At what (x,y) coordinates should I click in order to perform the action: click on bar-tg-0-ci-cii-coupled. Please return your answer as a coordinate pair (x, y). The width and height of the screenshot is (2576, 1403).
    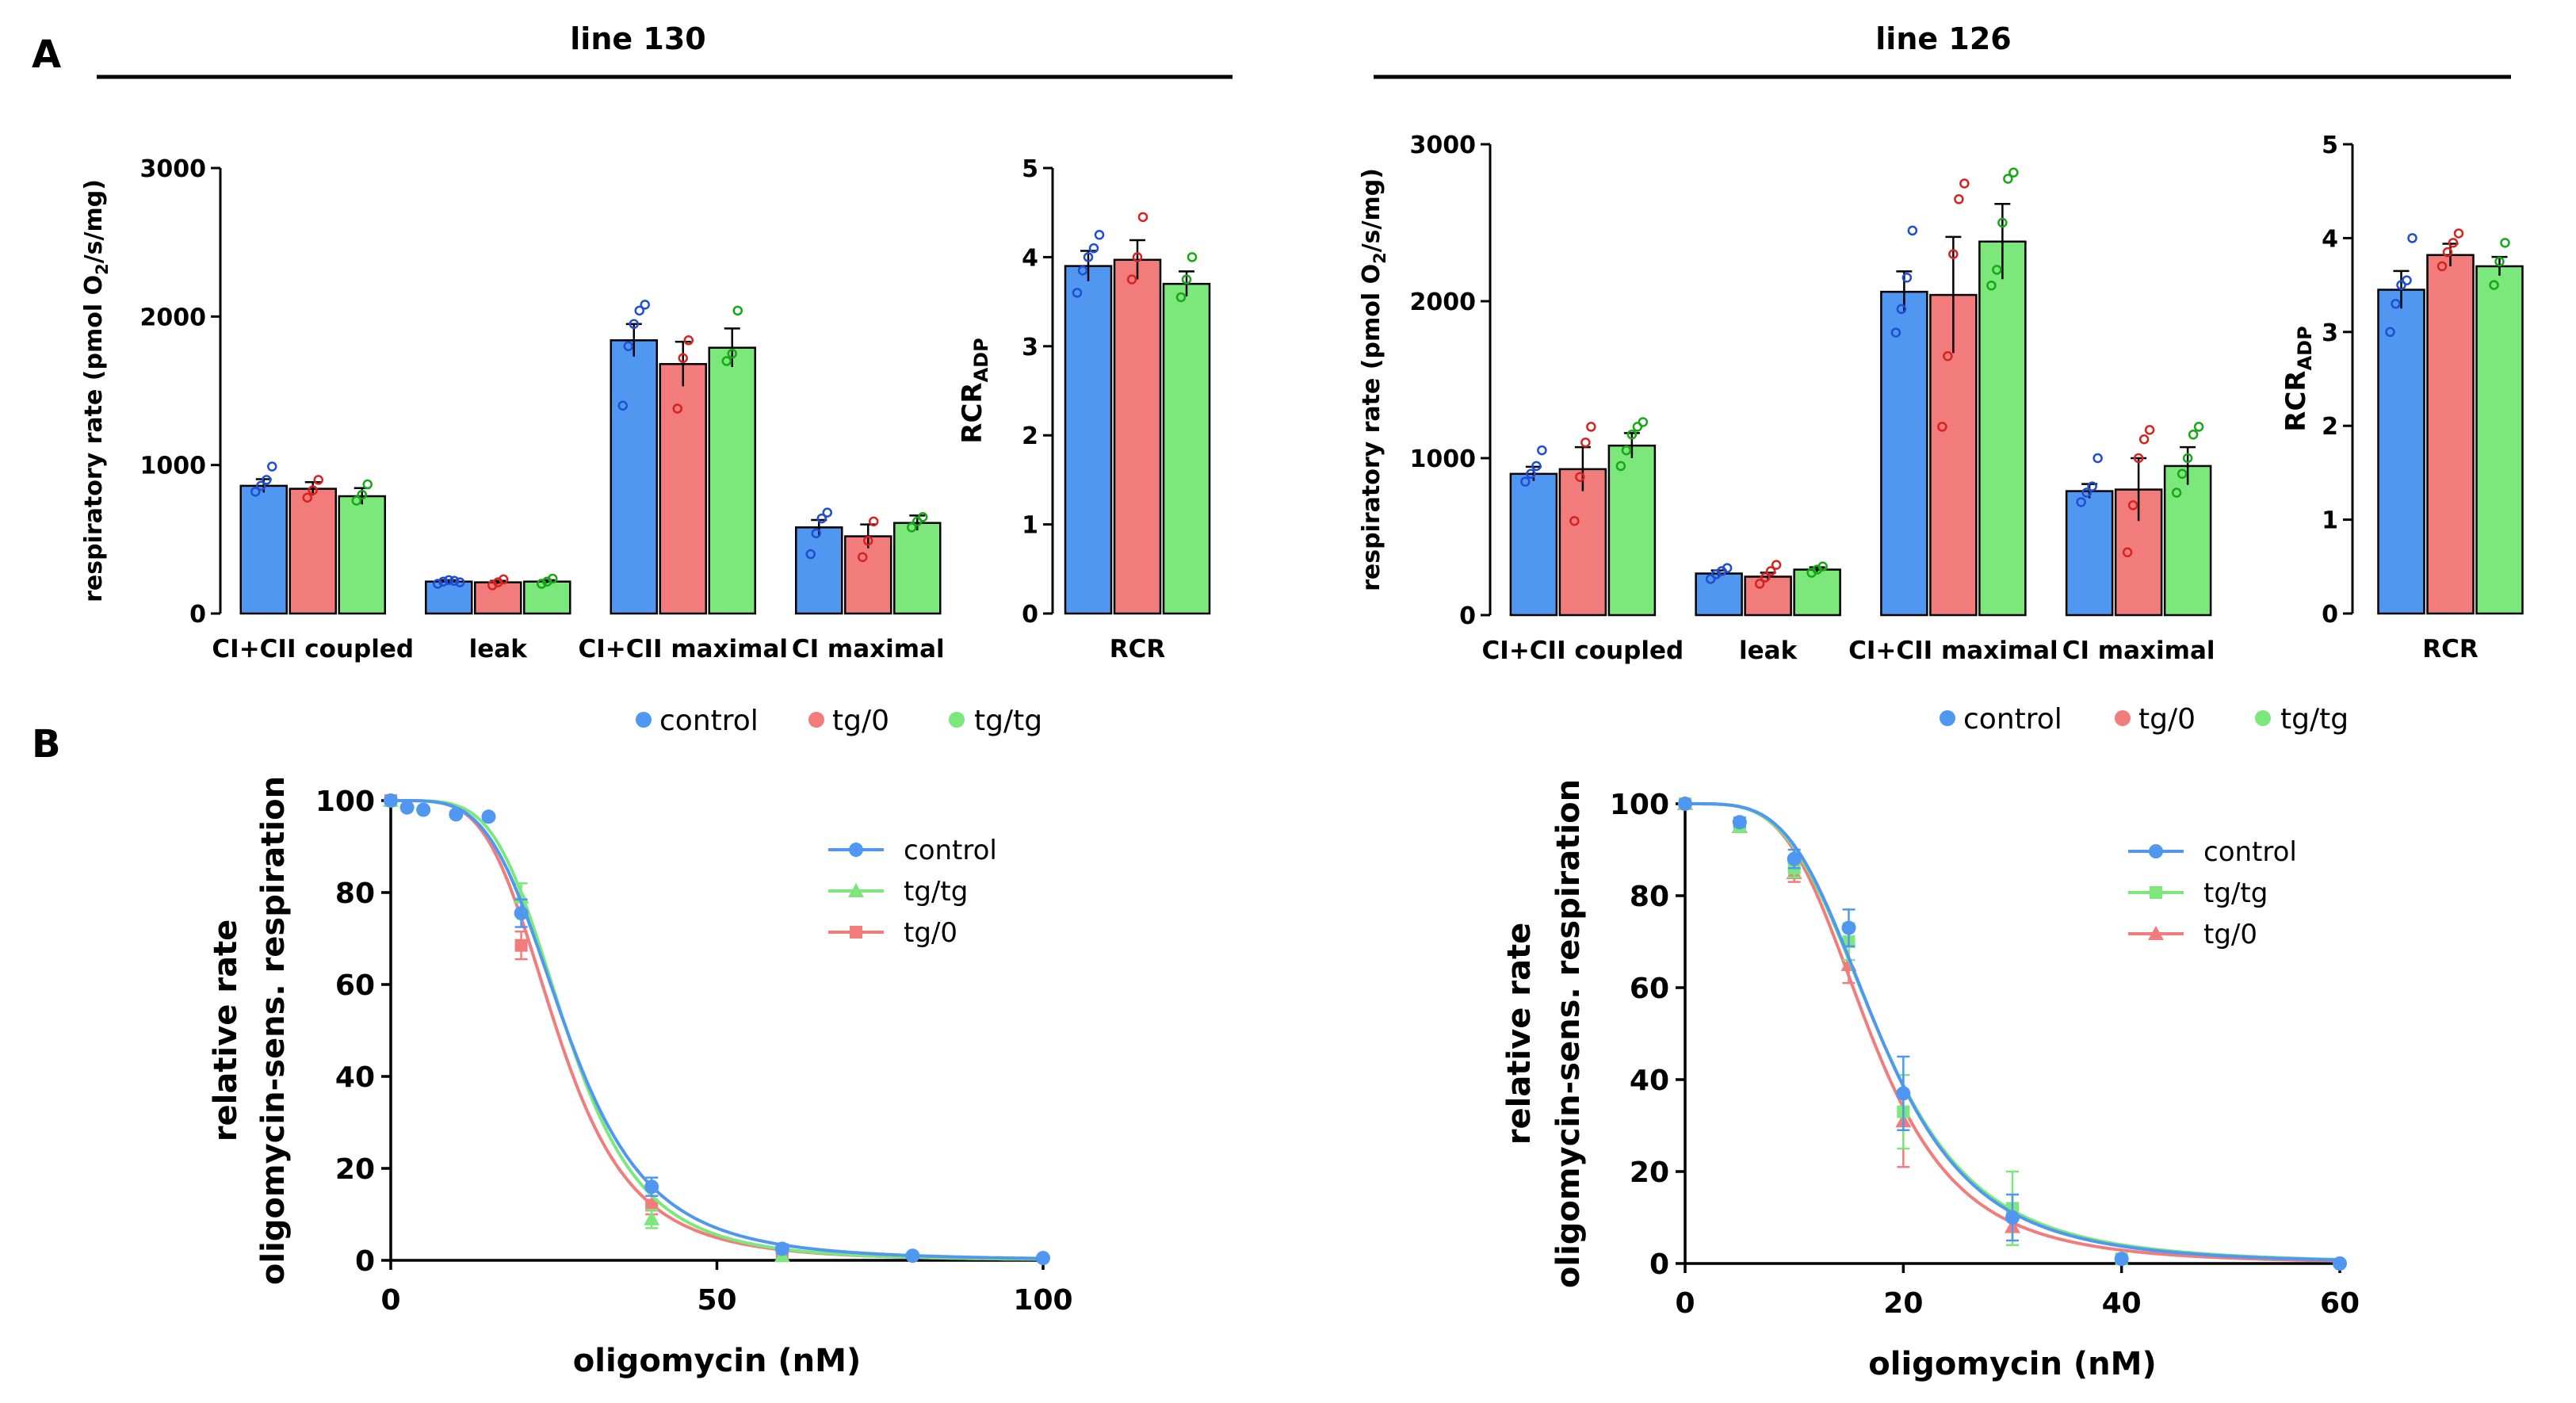
    Looking at the image, I should click on (313, 551).